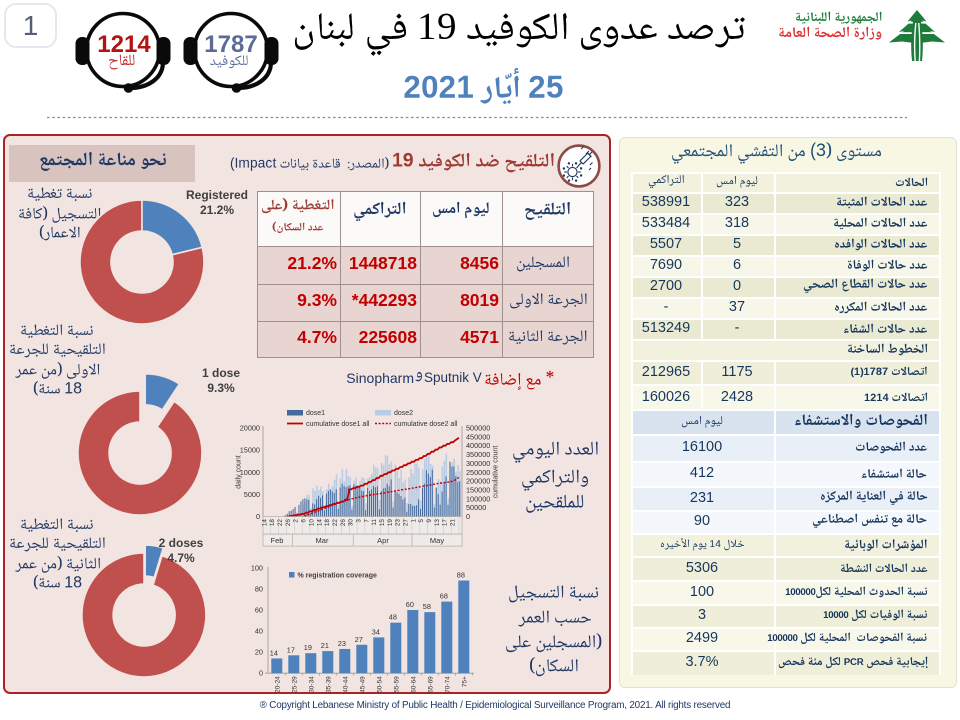 Image resolution: width=960 pixels, height=720 pixels. Describe the element at coordinates (252, 494) in the screenshot. I see `svg-text: 5000` at that location.